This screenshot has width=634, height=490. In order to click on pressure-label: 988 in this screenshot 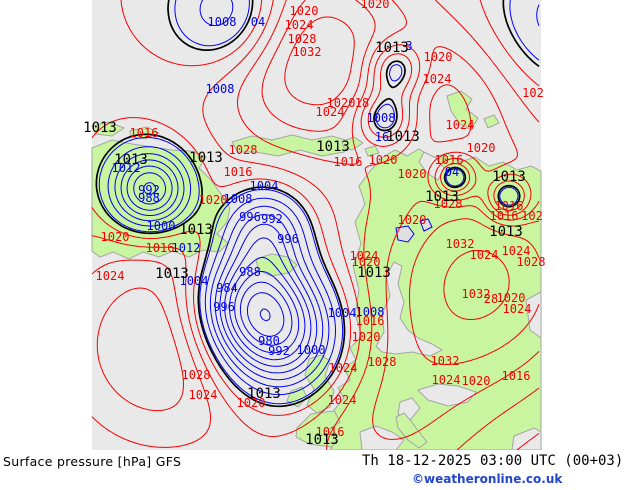, I will do `click(149, 198)`.